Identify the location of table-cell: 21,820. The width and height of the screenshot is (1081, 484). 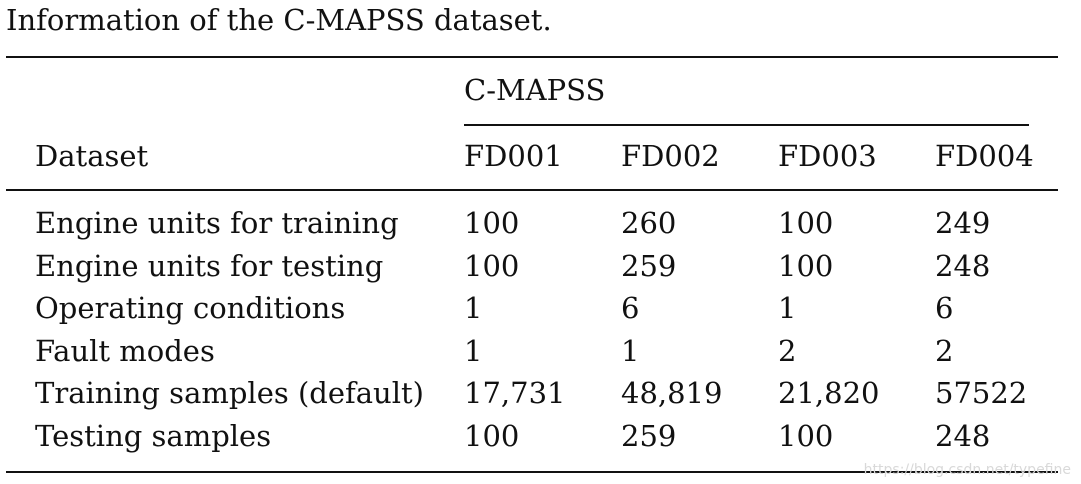
(829, 393).